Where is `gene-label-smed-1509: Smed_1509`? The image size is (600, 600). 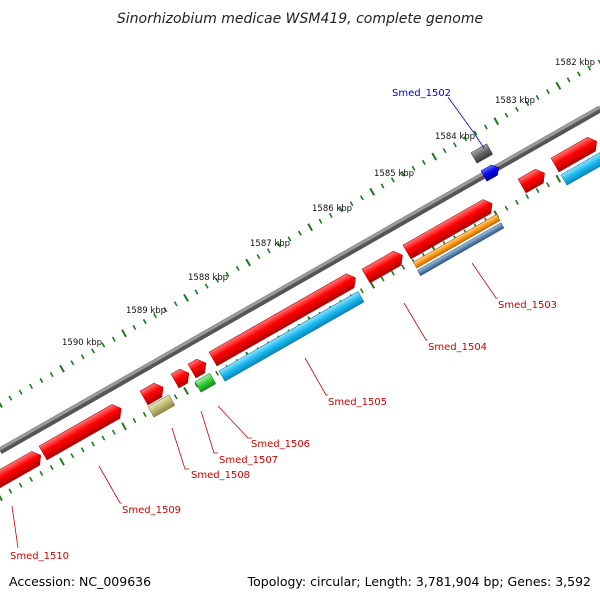 gene-label-smed-1509: Smed_1509 is located at coordinates (151, 510).